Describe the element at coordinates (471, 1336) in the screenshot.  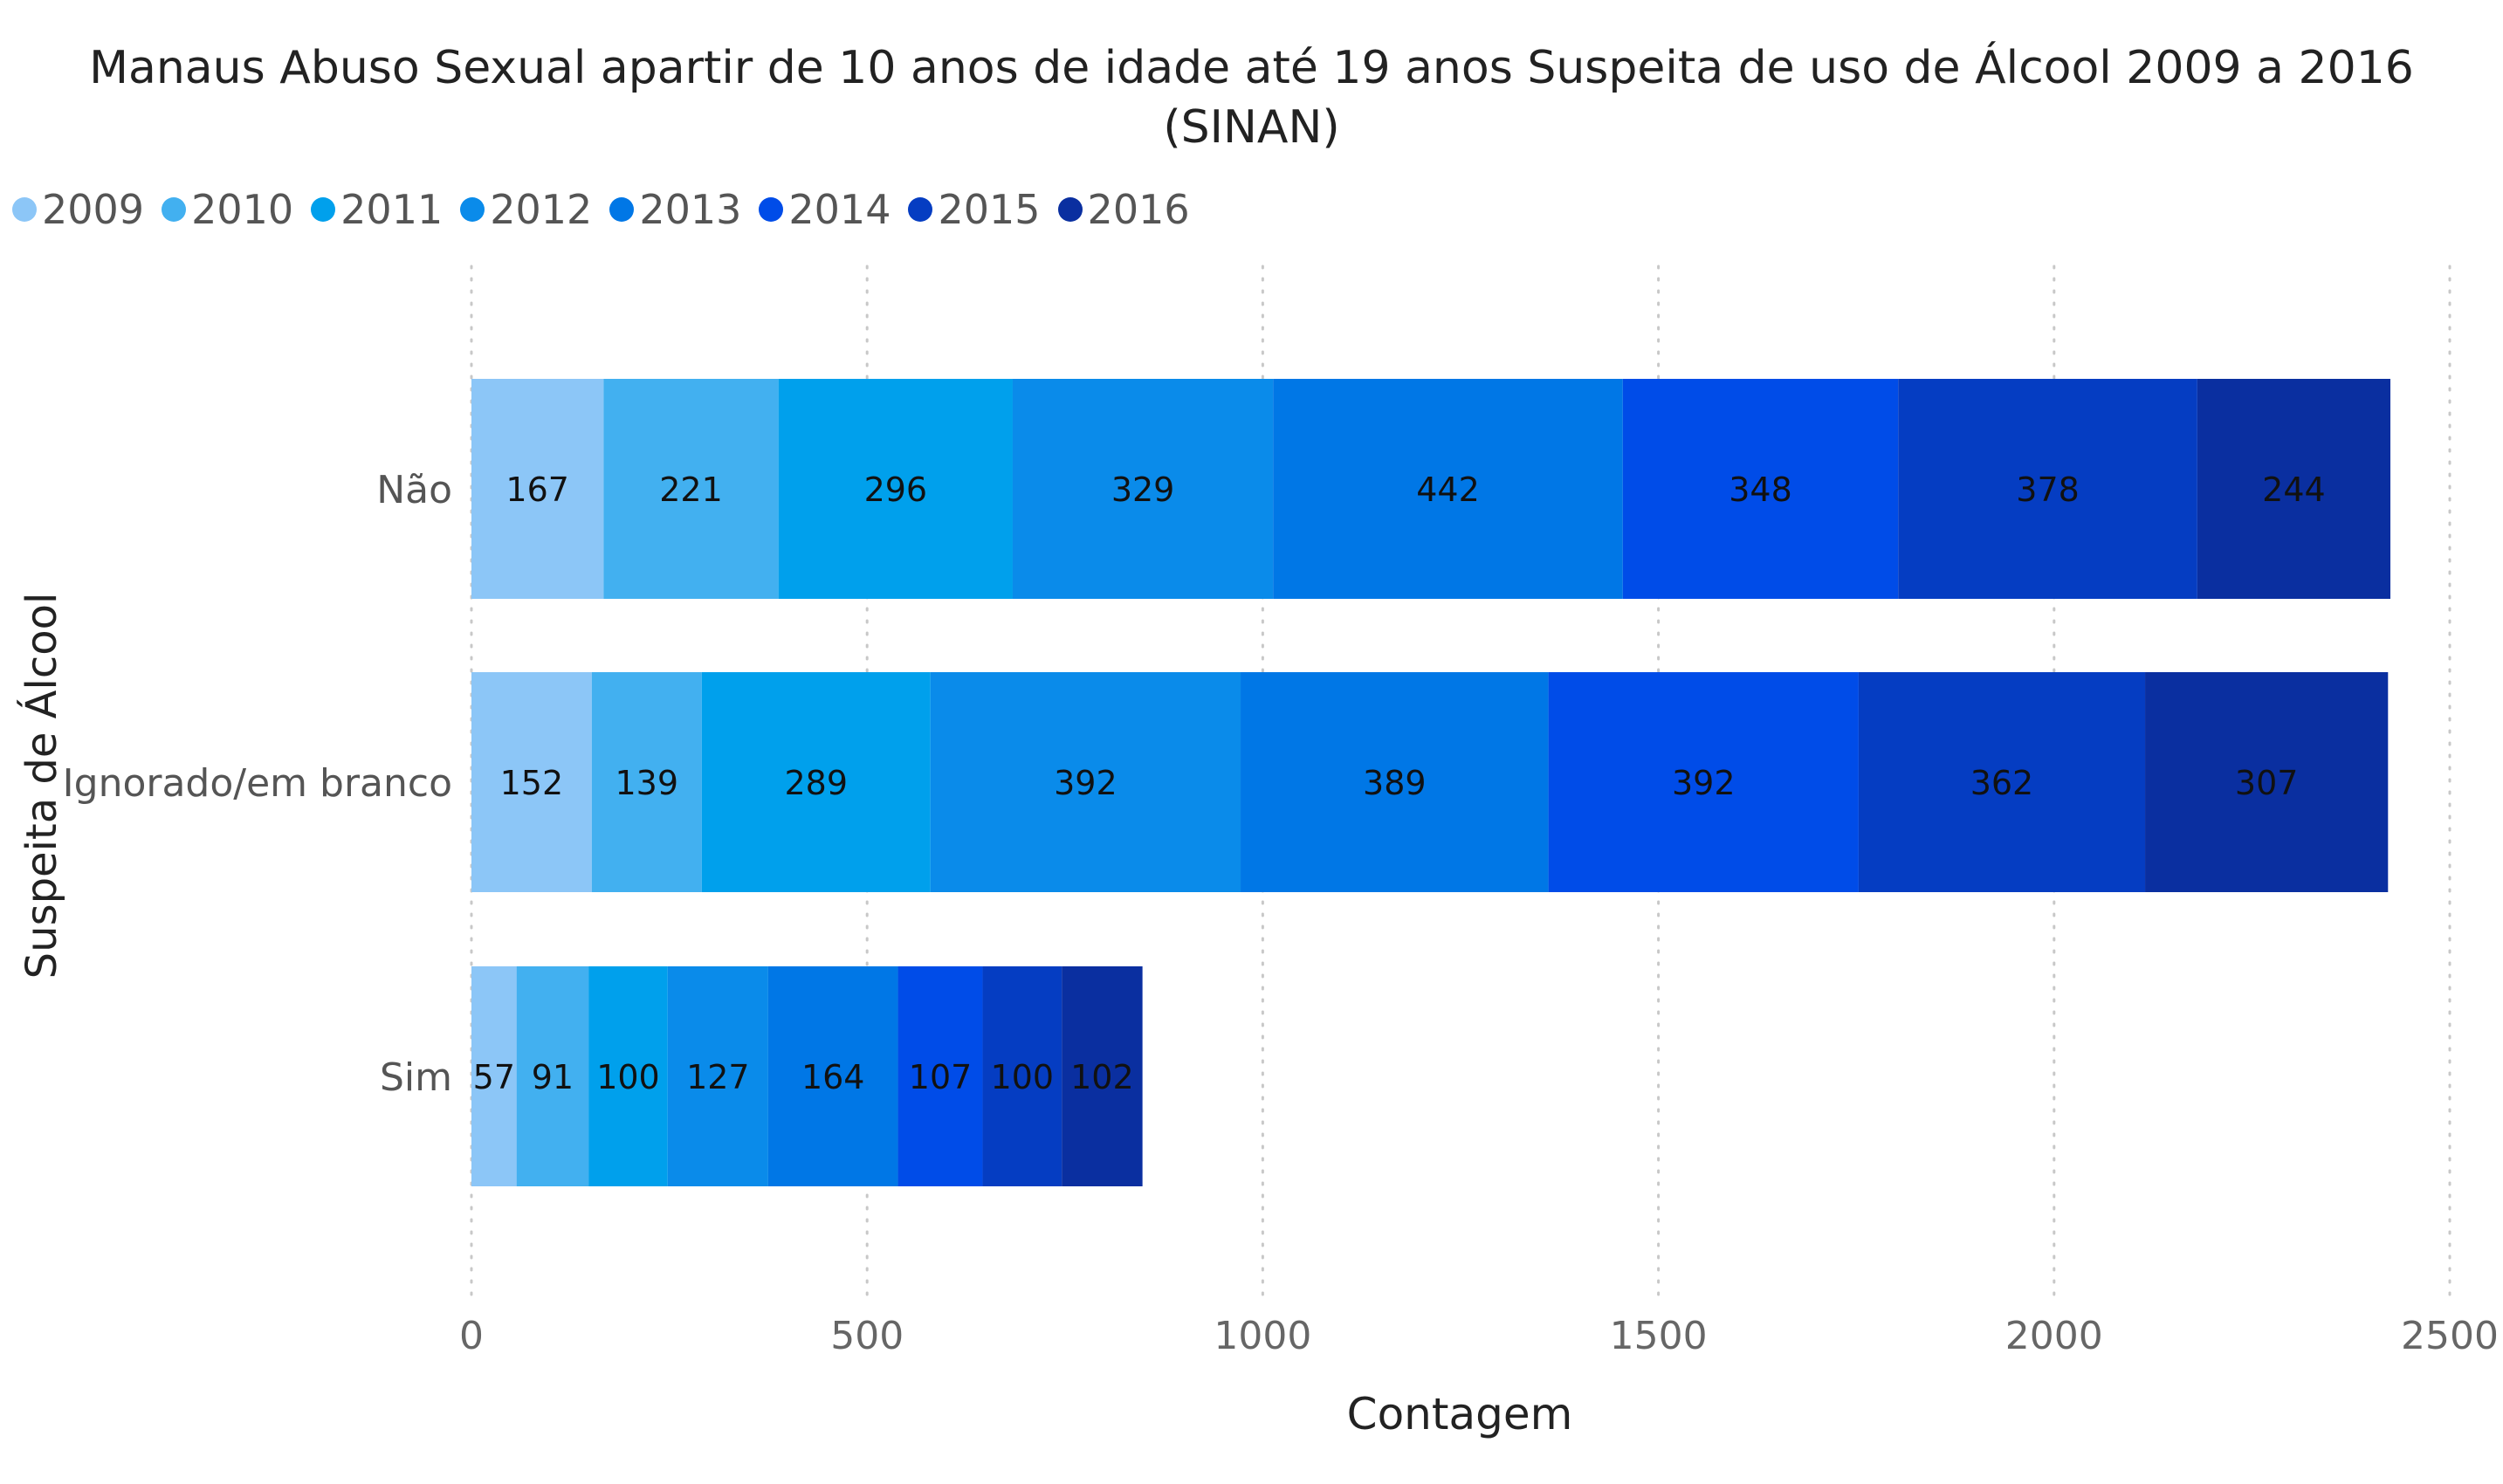
I see `x-tick-label: 0` at that location.